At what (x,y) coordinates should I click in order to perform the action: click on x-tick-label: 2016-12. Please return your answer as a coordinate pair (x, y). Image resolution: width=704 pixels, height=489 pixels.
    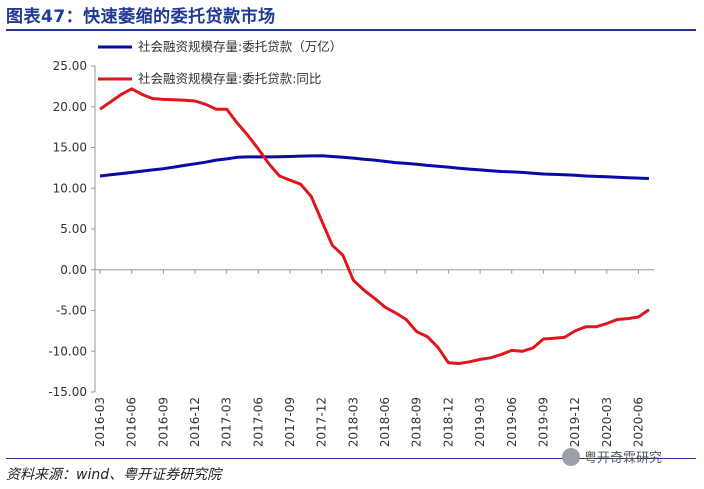
    Looking at the image, I should click on (195, 422).